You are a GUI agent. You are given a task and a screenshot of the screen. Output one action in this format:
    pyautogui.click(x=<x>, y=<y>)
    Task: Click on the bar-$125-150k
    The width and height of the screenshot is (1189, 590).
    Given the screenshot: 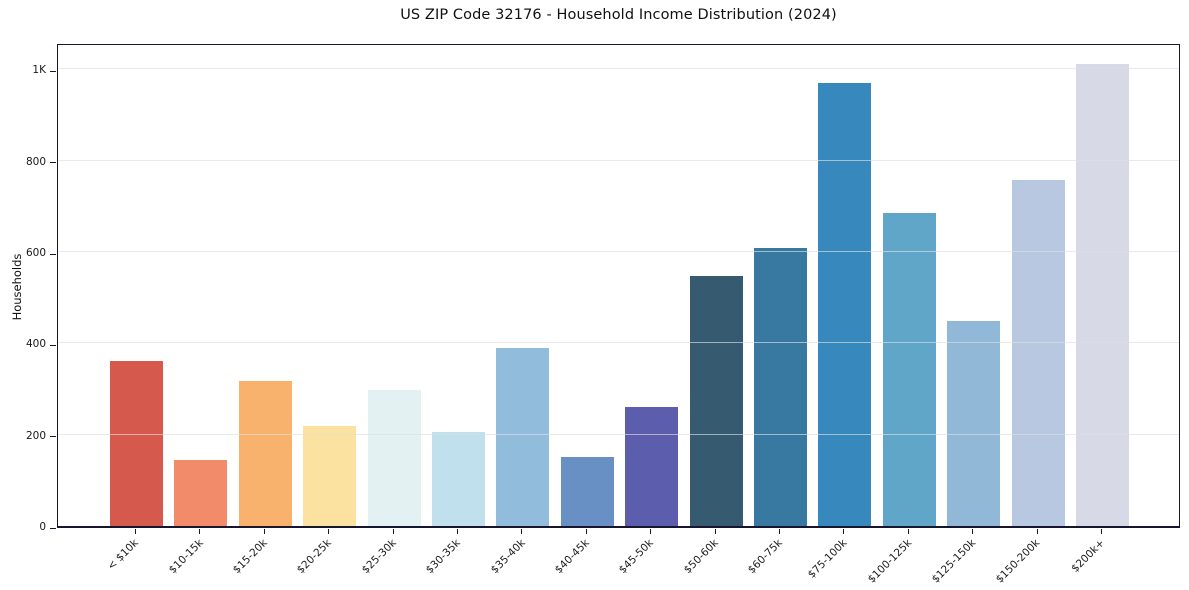 What is the action you would take?
    pyautogui.click(x=974, y=423)
    